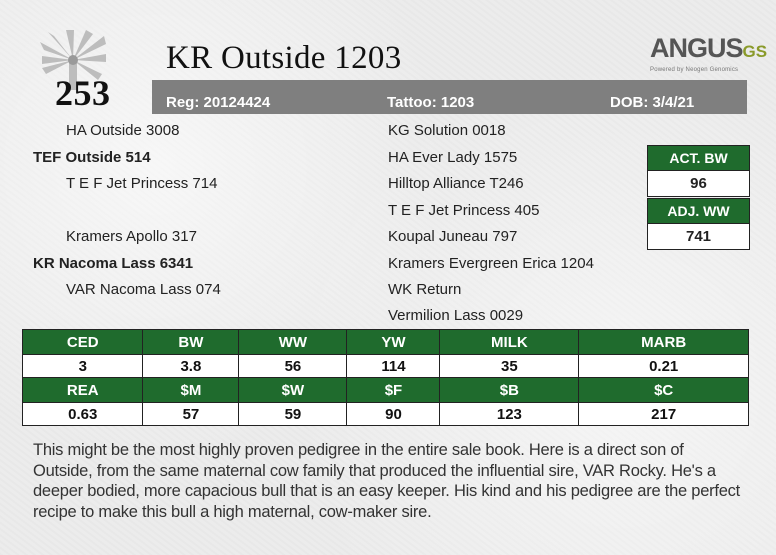 The width and height of the screenshot is (776, 555). Describe the element at coordinates (191, 390) in the screenshot. I see `epd-header-cell: $M` at that location.